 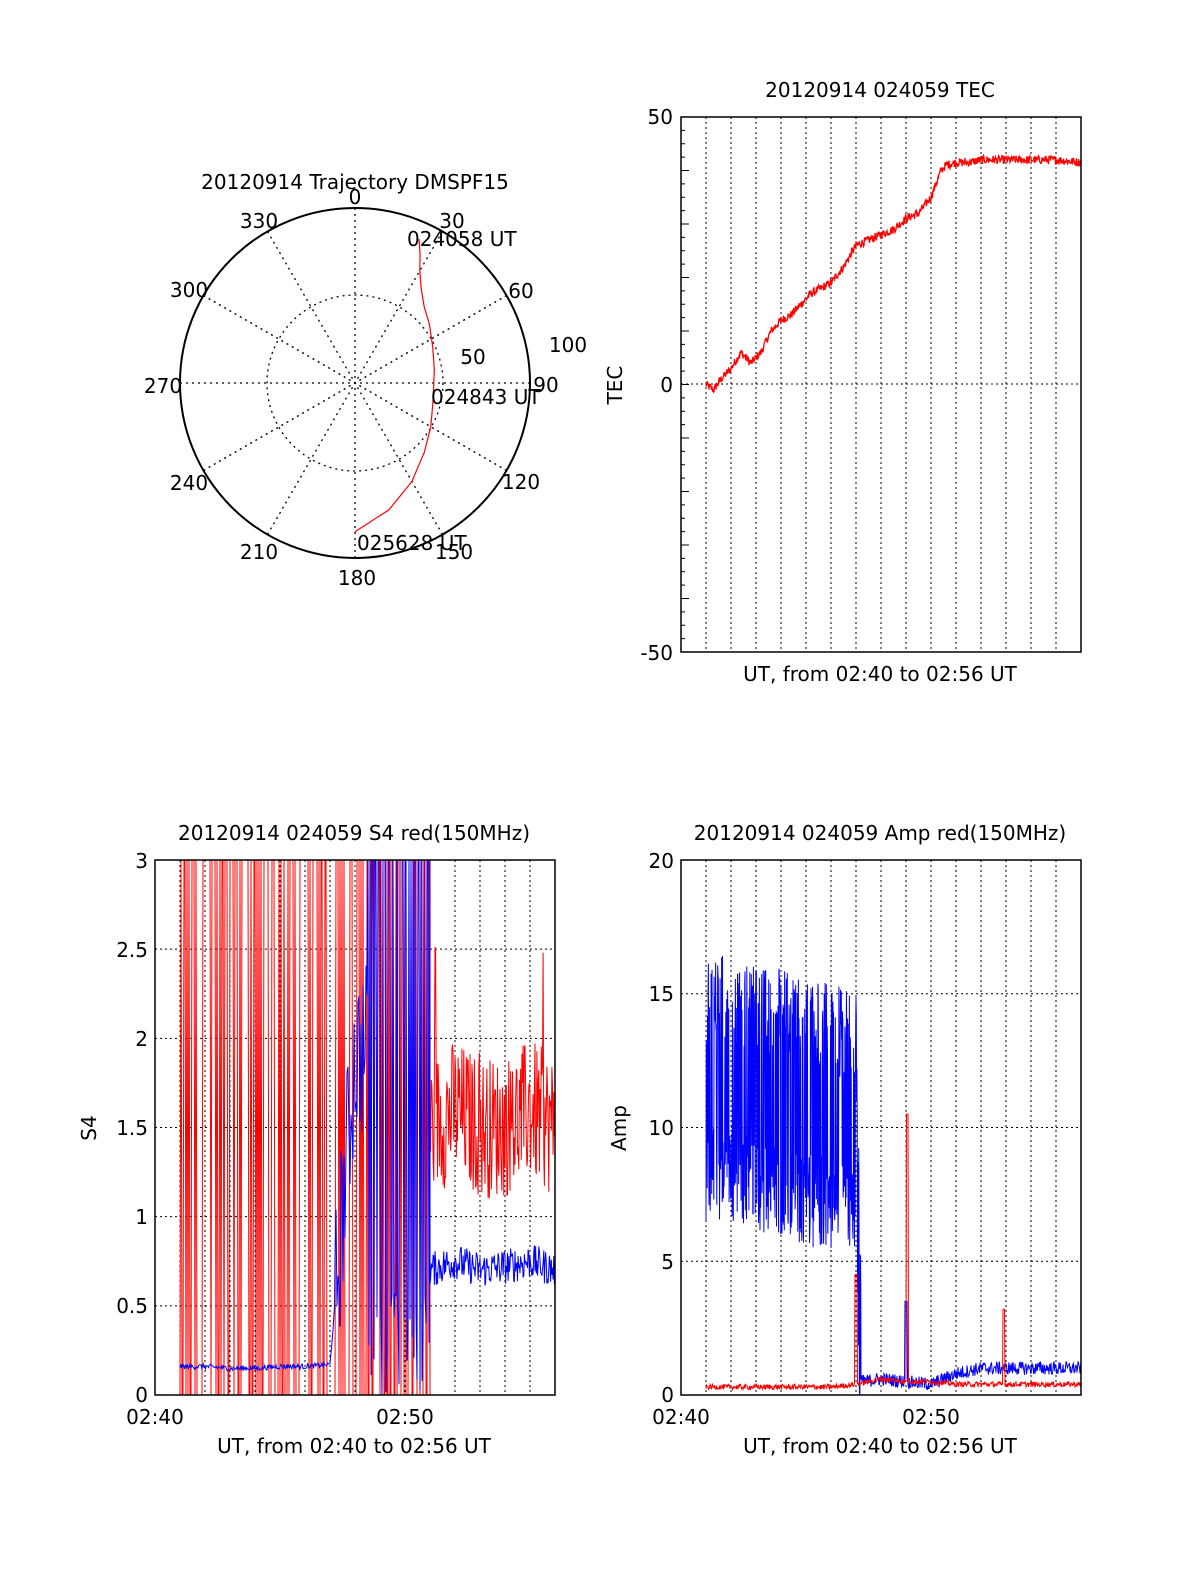 What do you see at coordinates (486, 397) in the screenshot?
I see `polar-annotation-mid: 024843 UT` at bounding box center [486, 397].